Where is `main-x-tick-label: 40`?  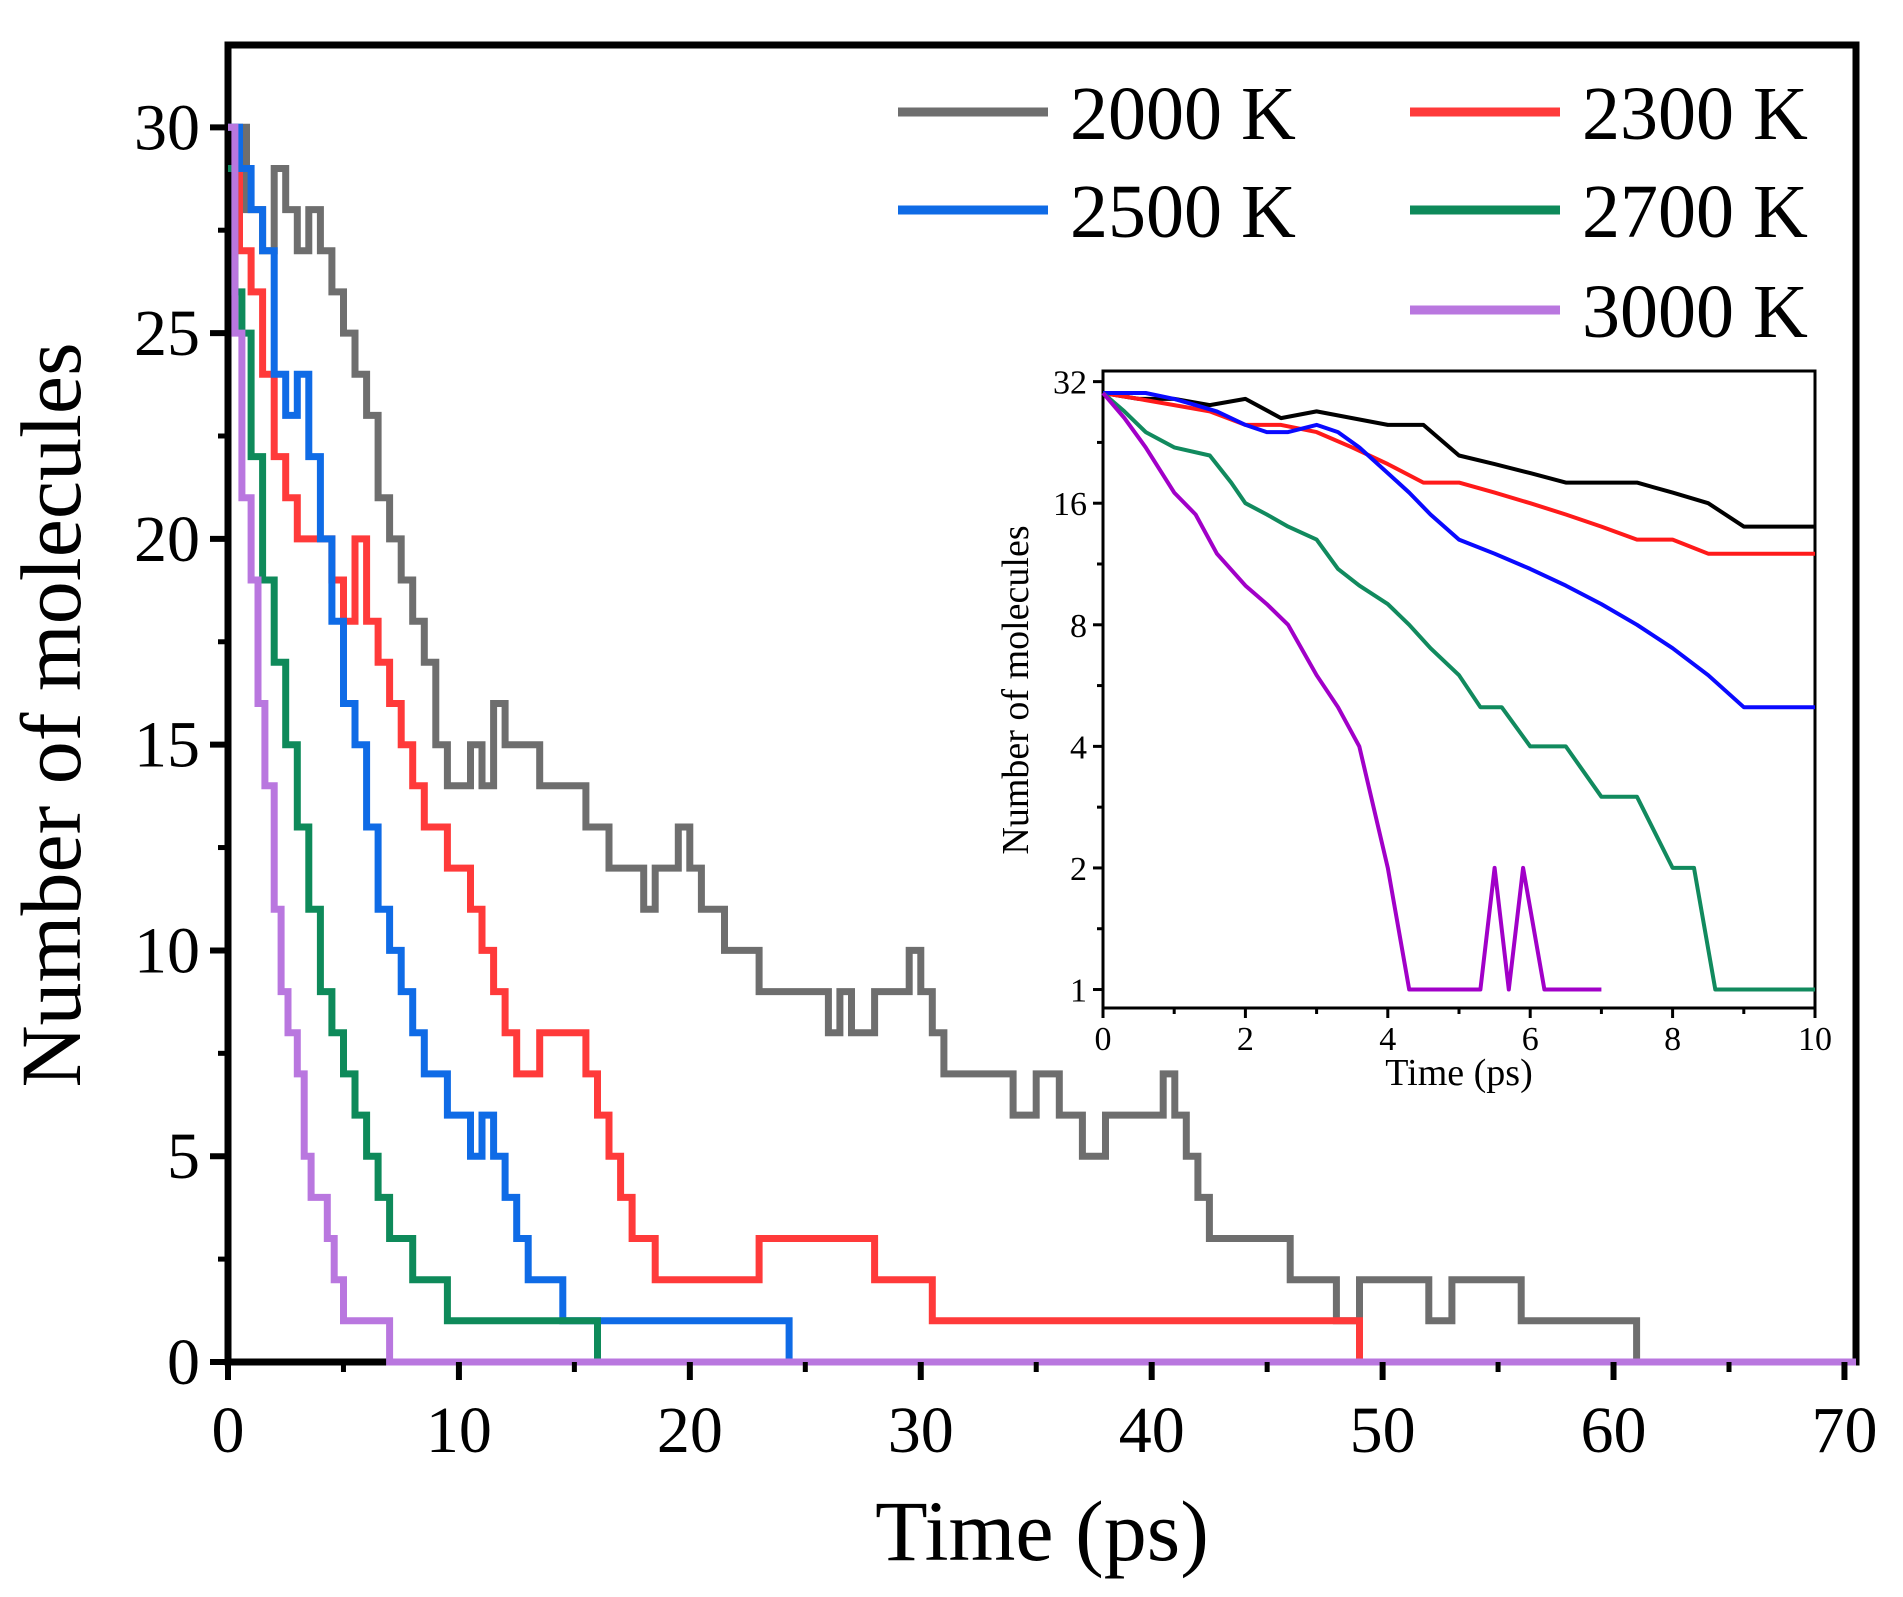 main-x-tick-label: 40 is located at coordinates (1152, 1430).